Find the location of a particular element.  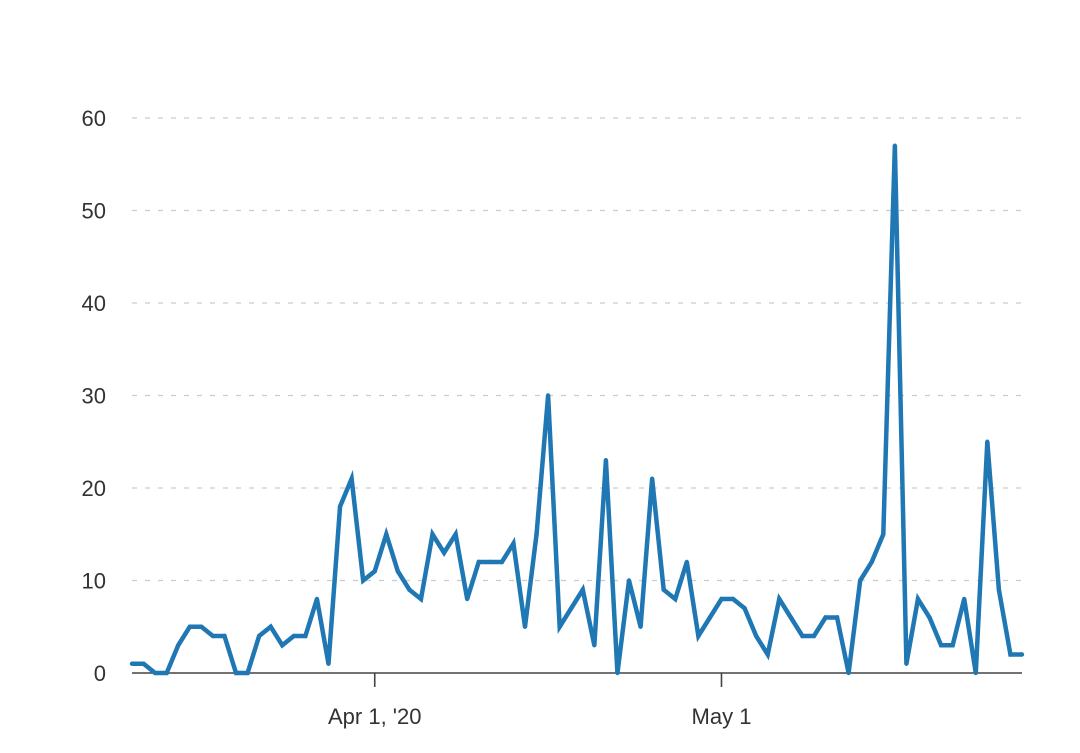

x-tick-label: May 1 is located at coordinates (722, 716).